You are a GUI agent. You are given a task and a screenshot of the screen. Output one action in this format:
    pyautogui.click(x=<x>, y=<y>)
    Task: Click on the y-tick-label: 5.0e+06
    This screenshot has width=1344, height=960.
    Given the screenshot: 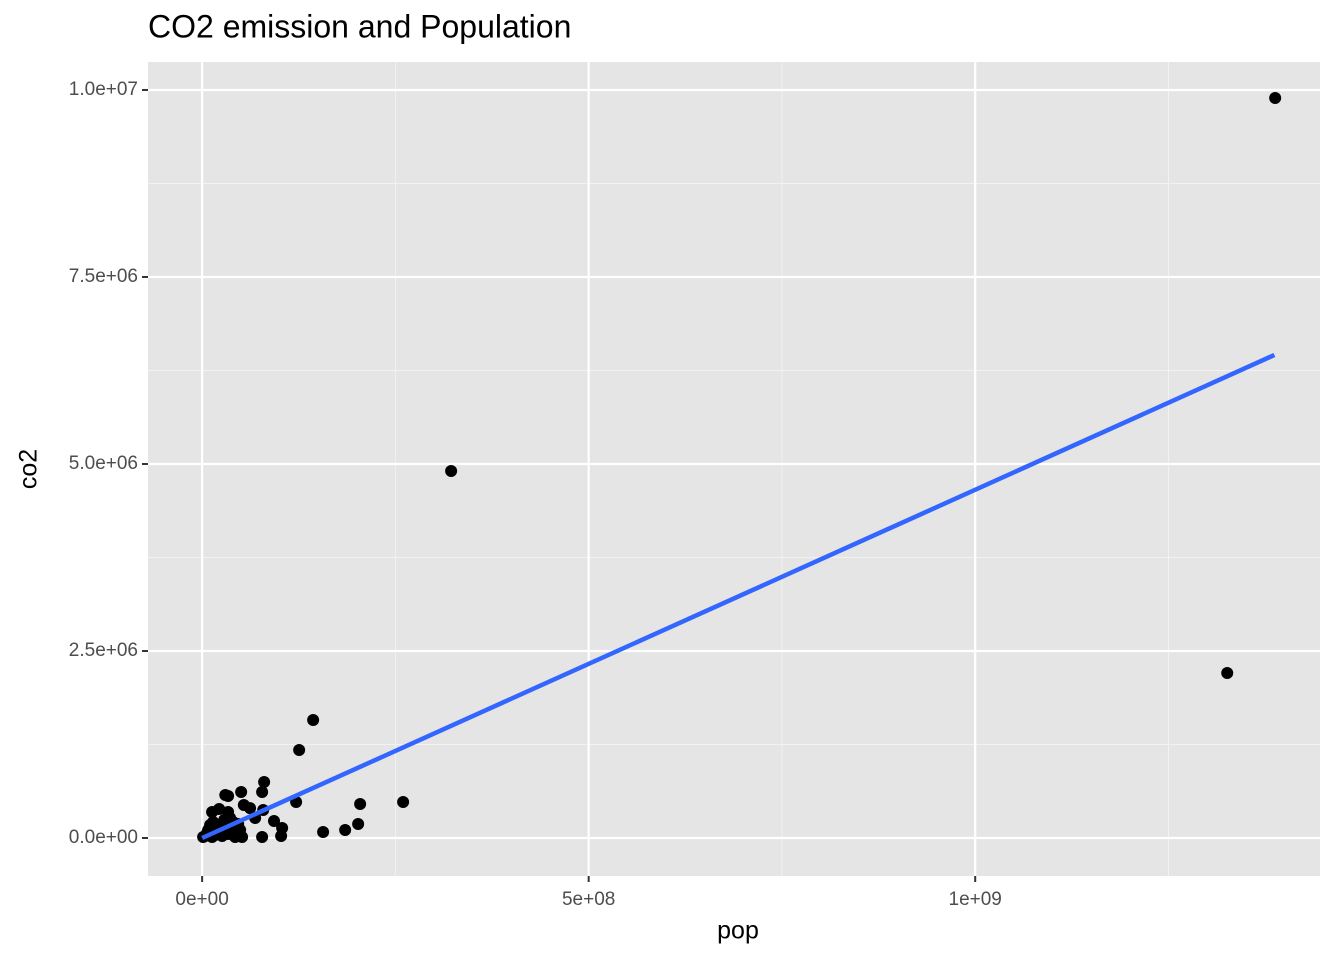 What is the action you would take?
    pyautogui.click(x=103, y=463)
    